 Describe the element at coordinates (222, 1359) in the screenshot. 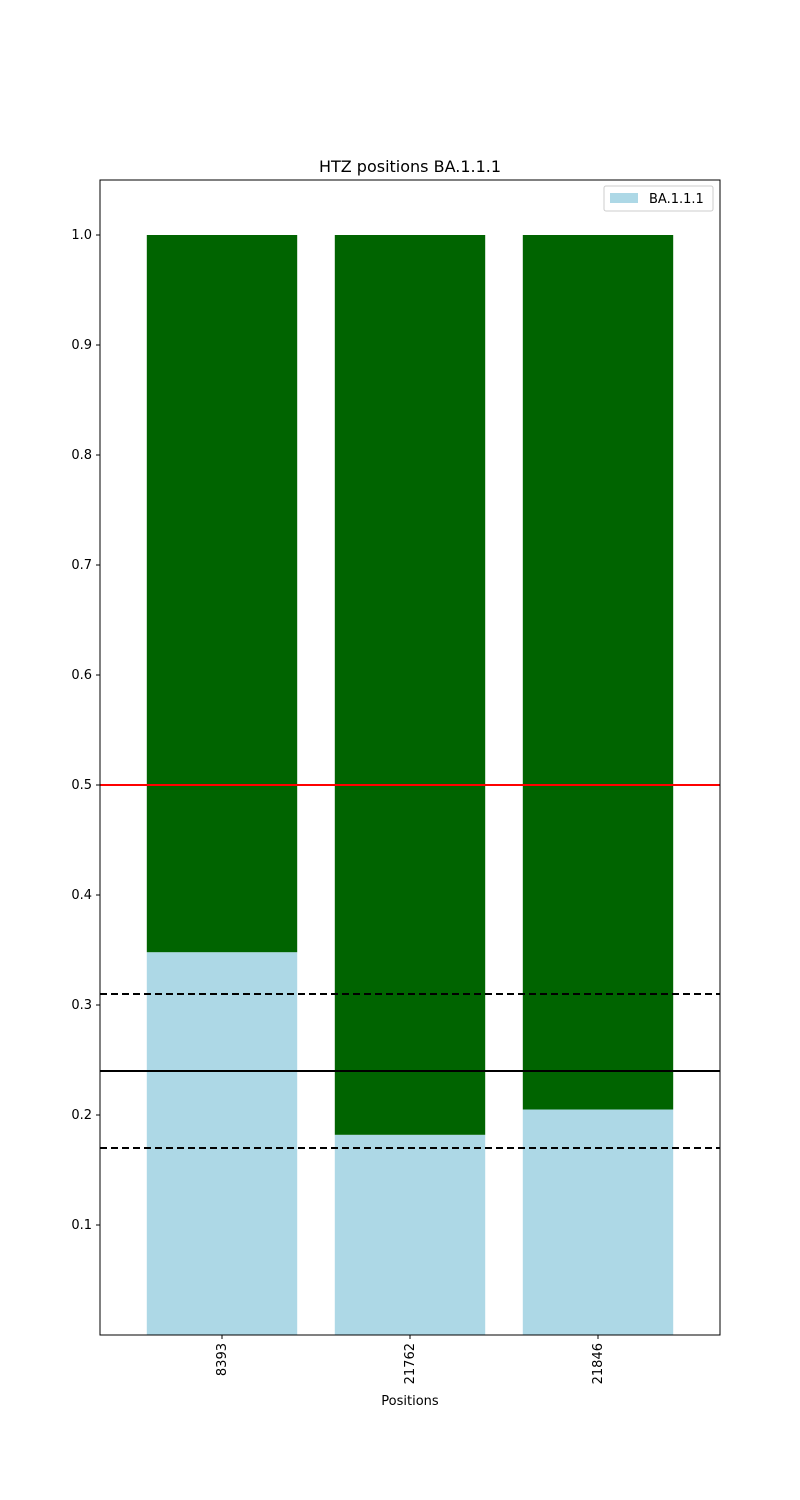

I see `x-tick-label: 8393` at that location.